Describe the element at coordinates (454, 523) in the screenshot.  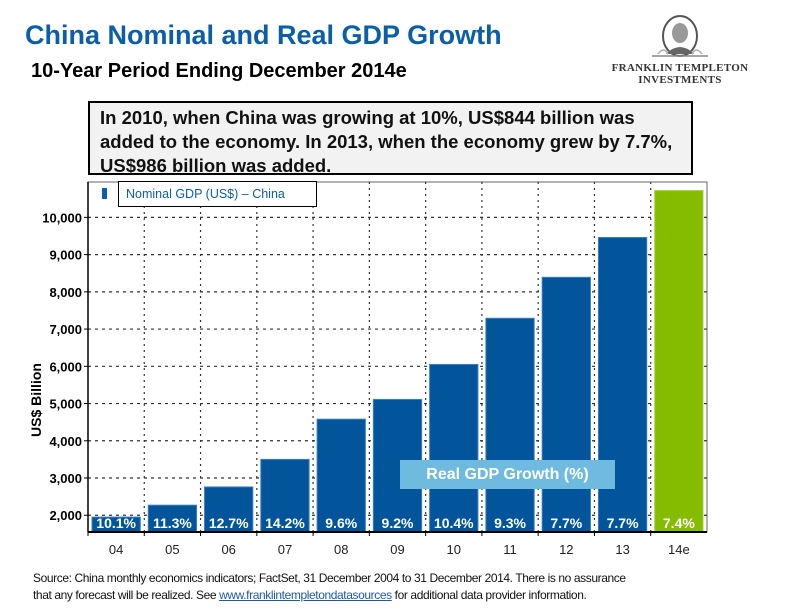
I see `growth-label-10: 10.4%` at that location.